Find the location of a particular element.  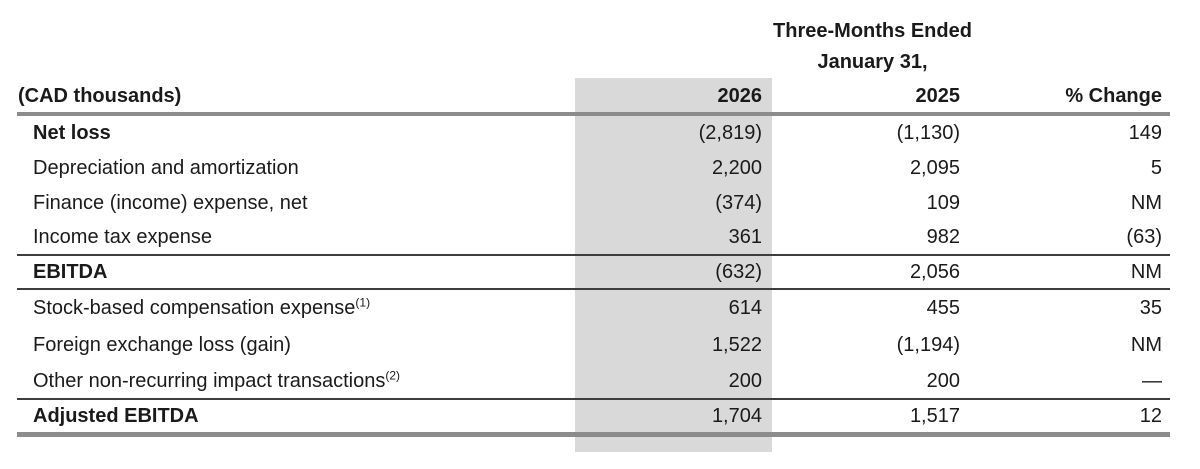

value-2026: 2,200 is located at coordinates (736, 168).